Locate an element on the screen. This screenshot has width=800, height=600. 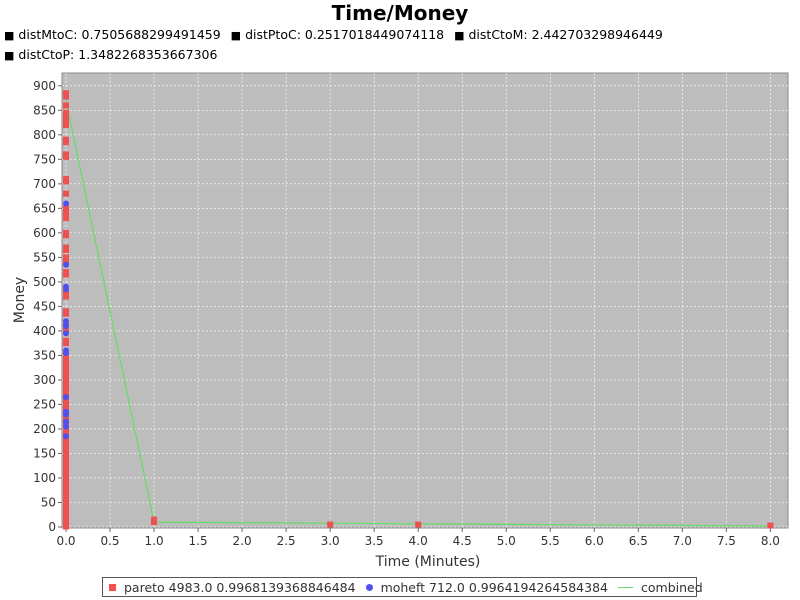
x-tick-label: 0.0 is located at coordinates (65, 541).